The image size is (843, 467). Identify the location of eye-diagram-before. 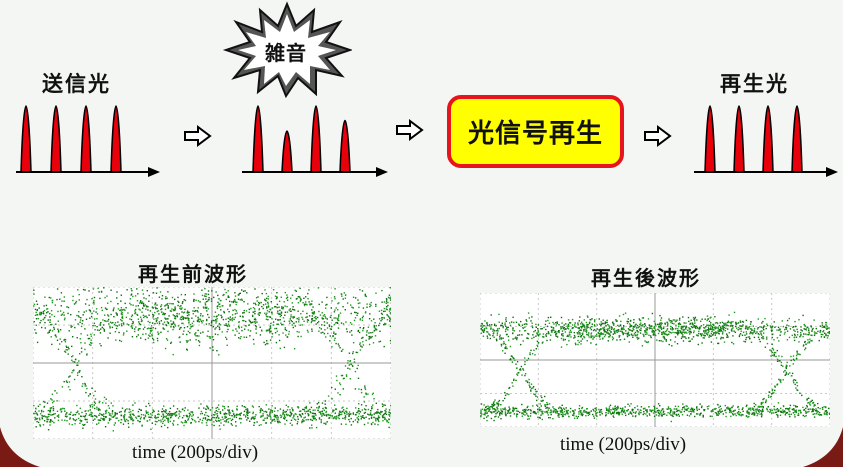
(212, 363).